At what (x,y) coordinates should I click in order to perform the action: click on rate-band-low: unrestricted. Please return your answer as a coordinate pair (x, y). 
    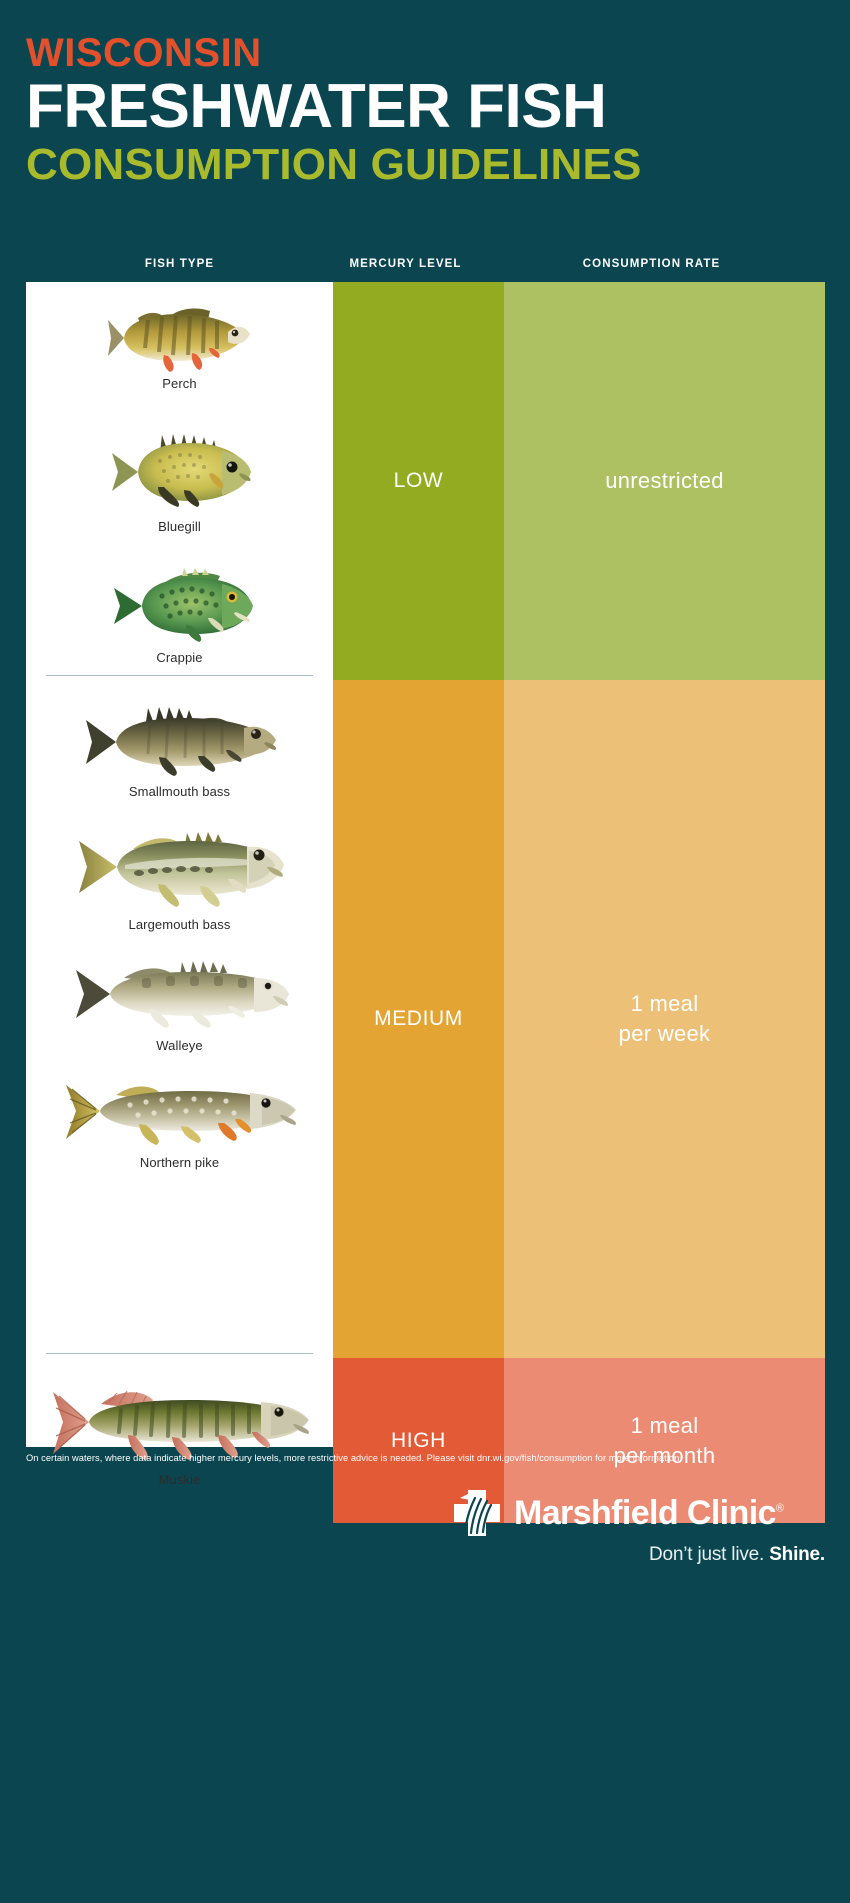
    Looking at the image, I should click on (664, 481).